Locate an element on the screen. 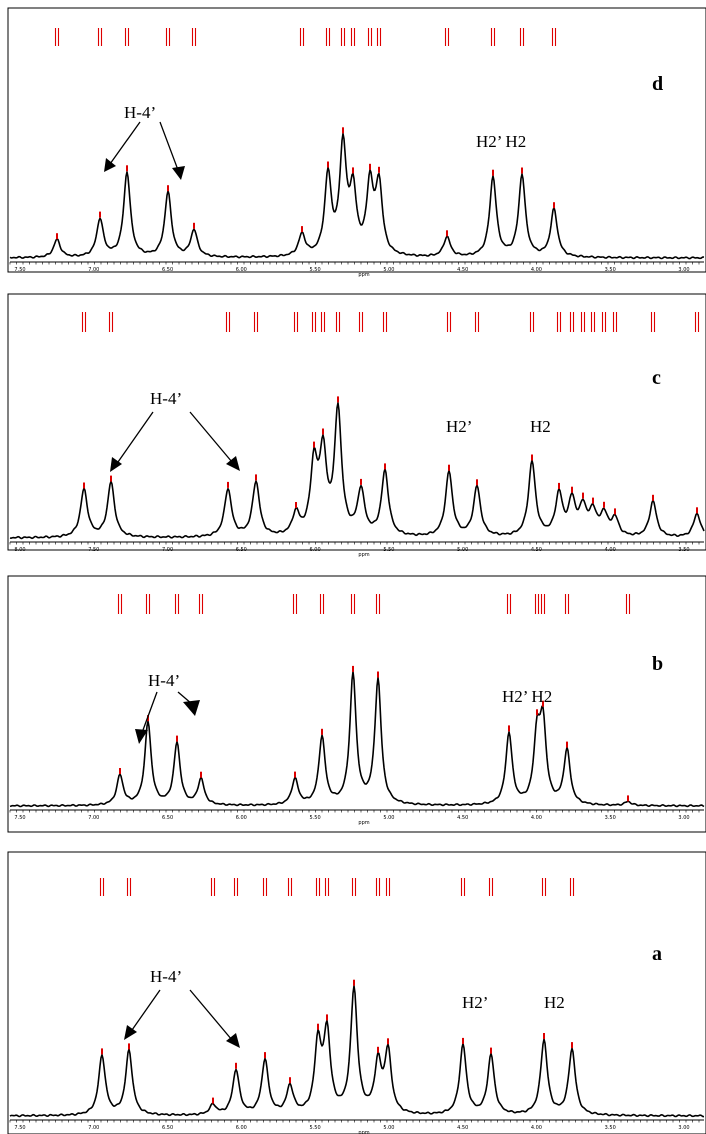 This screenshot has height=1134, width=706. panel-b-h4-label: H-4’ is located at coordinates (164, 680).